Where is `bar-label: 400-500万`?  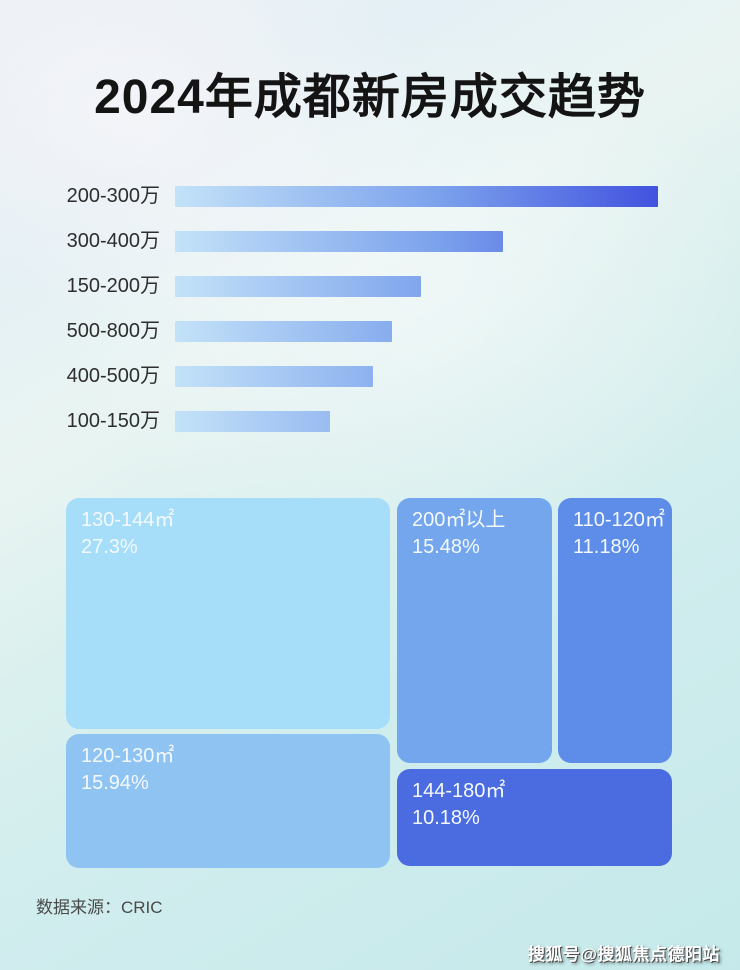
bar-label: 400-500万 is located at coordinates (113, 376).